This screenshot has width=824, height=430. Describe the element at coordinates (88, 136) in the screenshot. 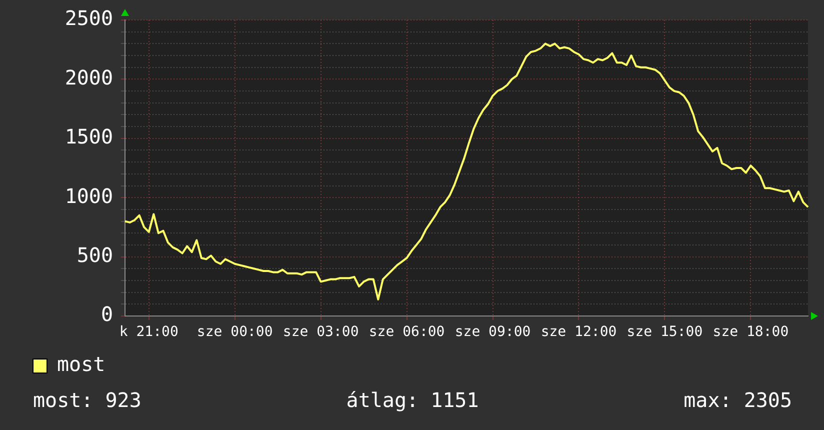

I see `y-tick-label: 1500` at that location.